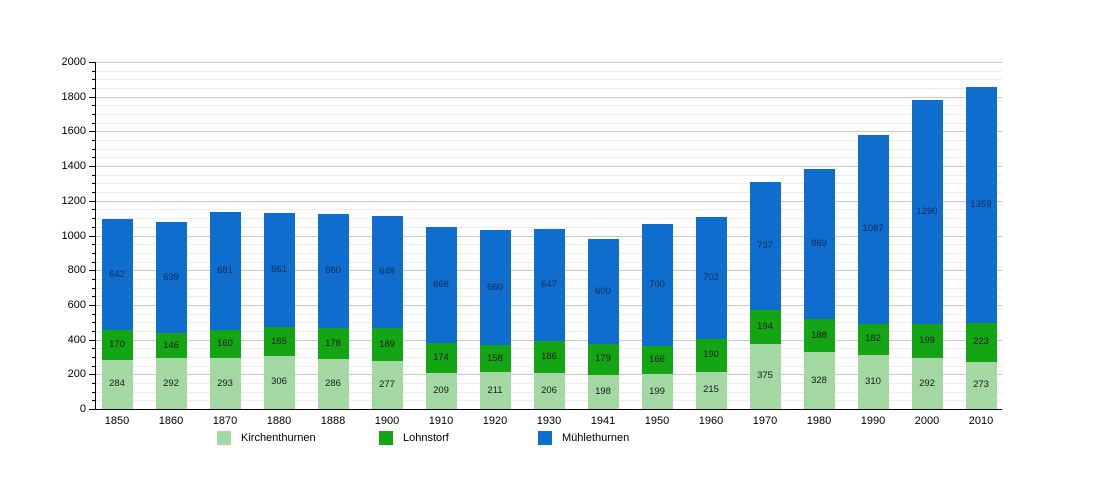 This screenshot has height=500, width=1100. I want to click on bar-segment-kirchenthurnen-1930, so click(549, 391).